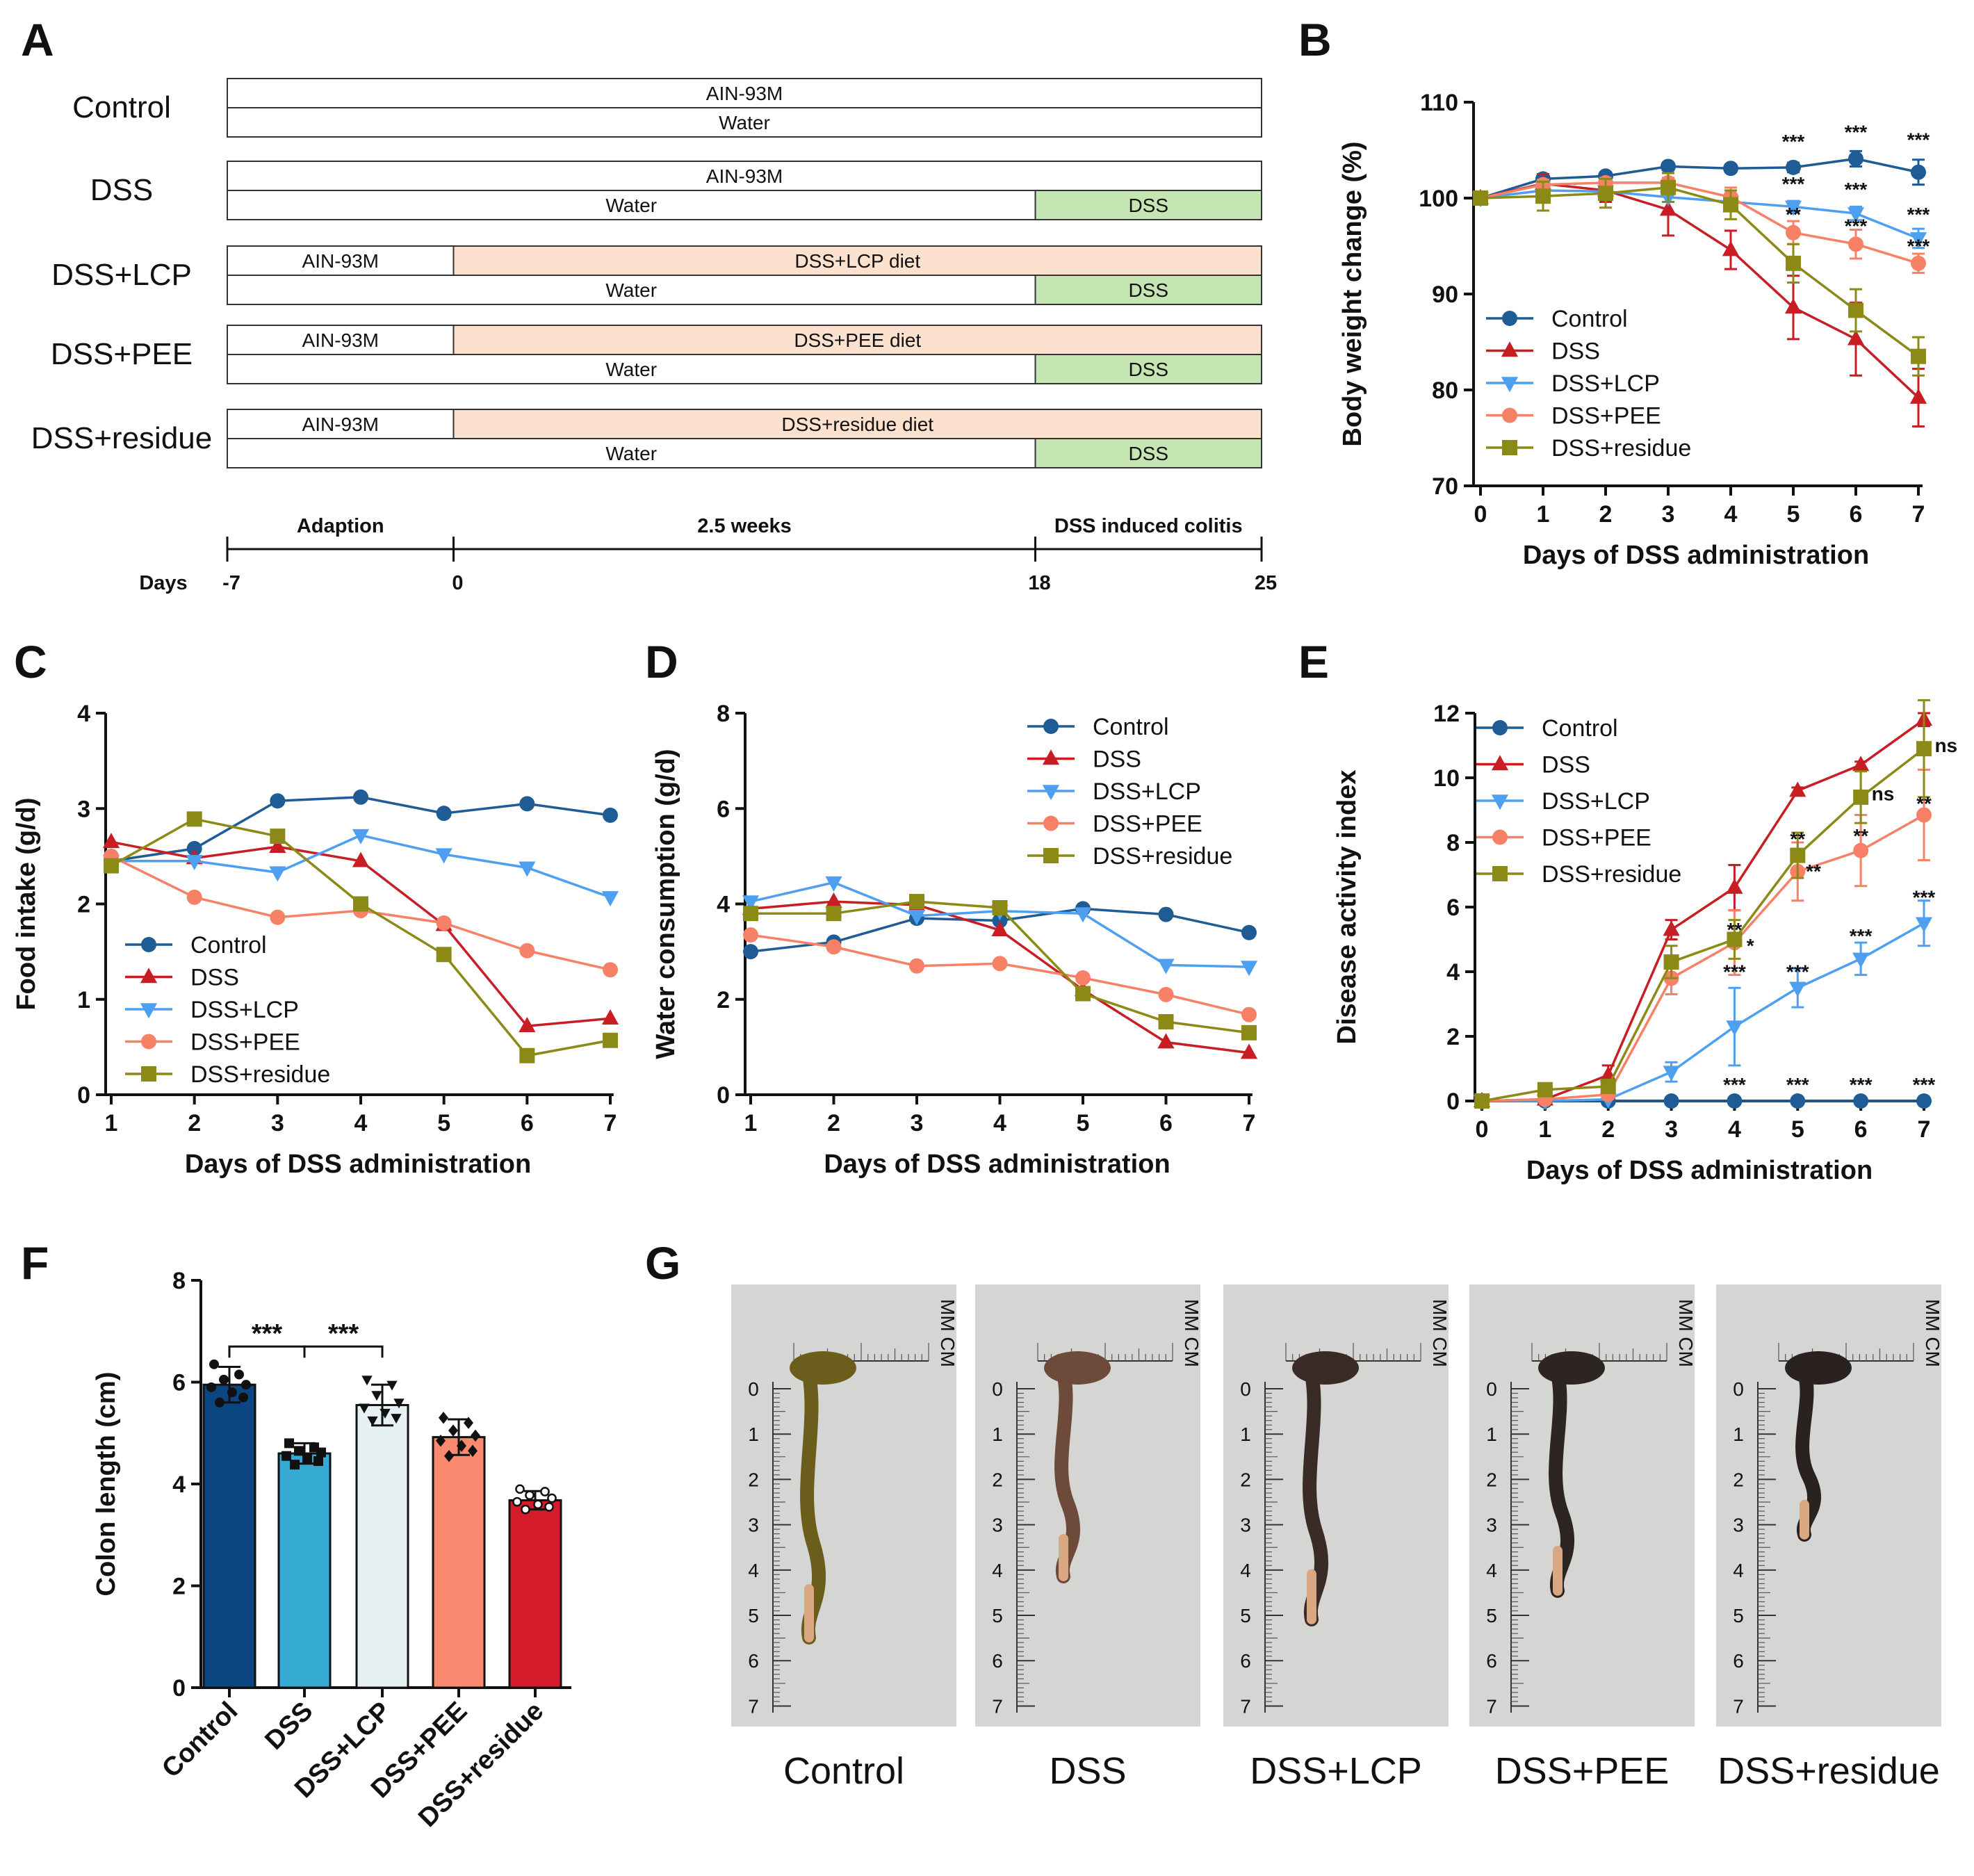 Image resolution: width=1974 pixels, height=1876 pixels. Describe the element at coordinates (744, 526) in the screenshot. I see `timeline-phase-label: 2.5 weeks` at that location.